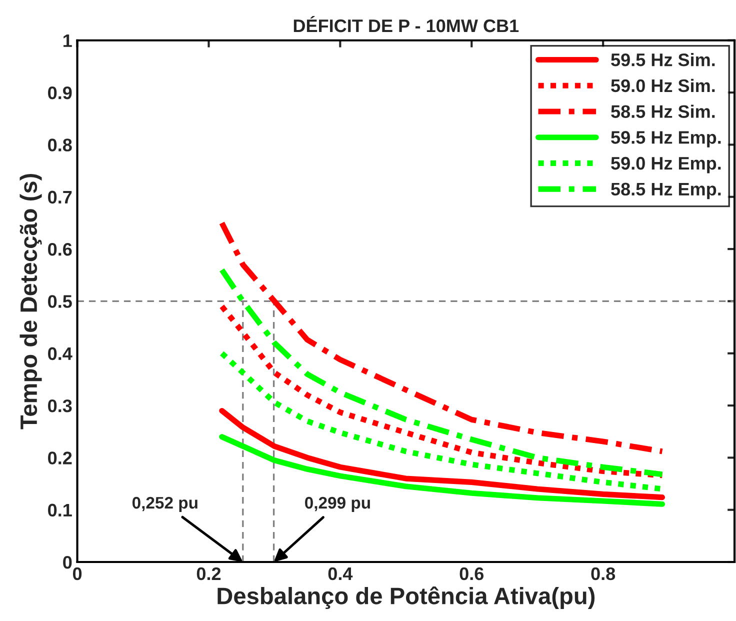  Describe the element at coordinates (337, 504) in the screenshot. I see `annotation: 0,299 pu` at that location.